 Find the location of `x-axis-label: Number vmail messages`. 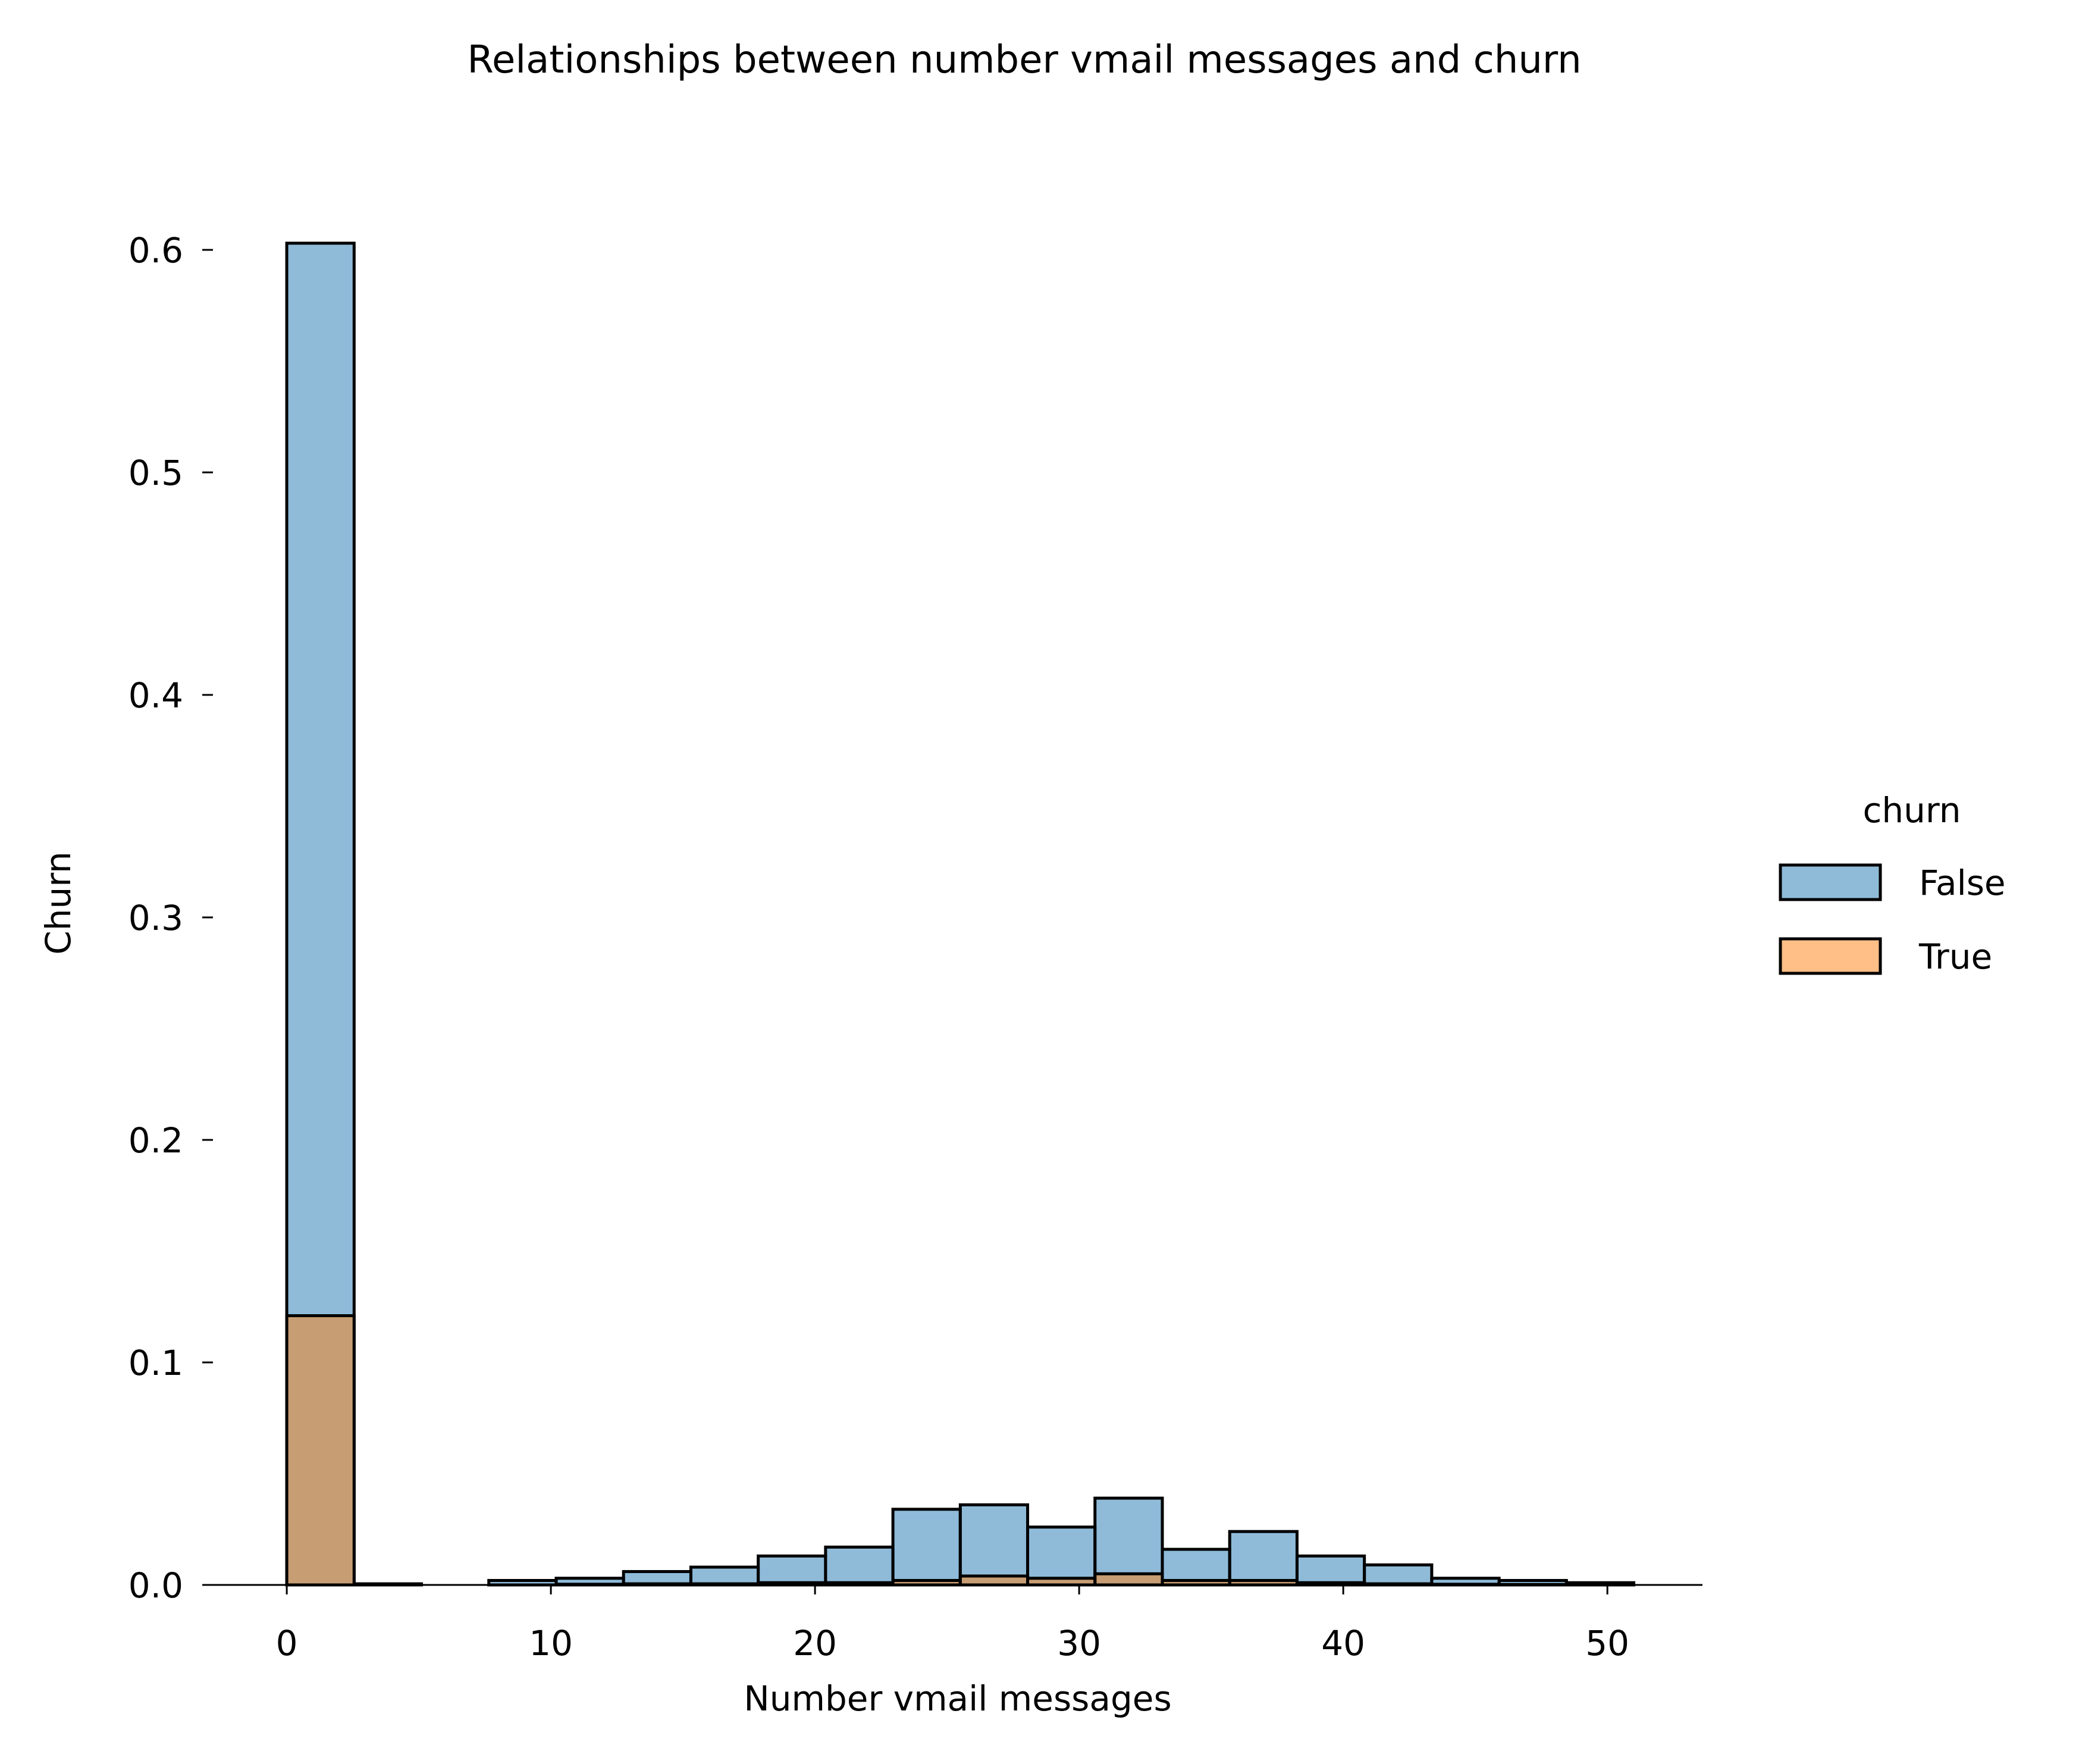

x-axis-label: Number vmail messages is located at coordinates (958, 1698).